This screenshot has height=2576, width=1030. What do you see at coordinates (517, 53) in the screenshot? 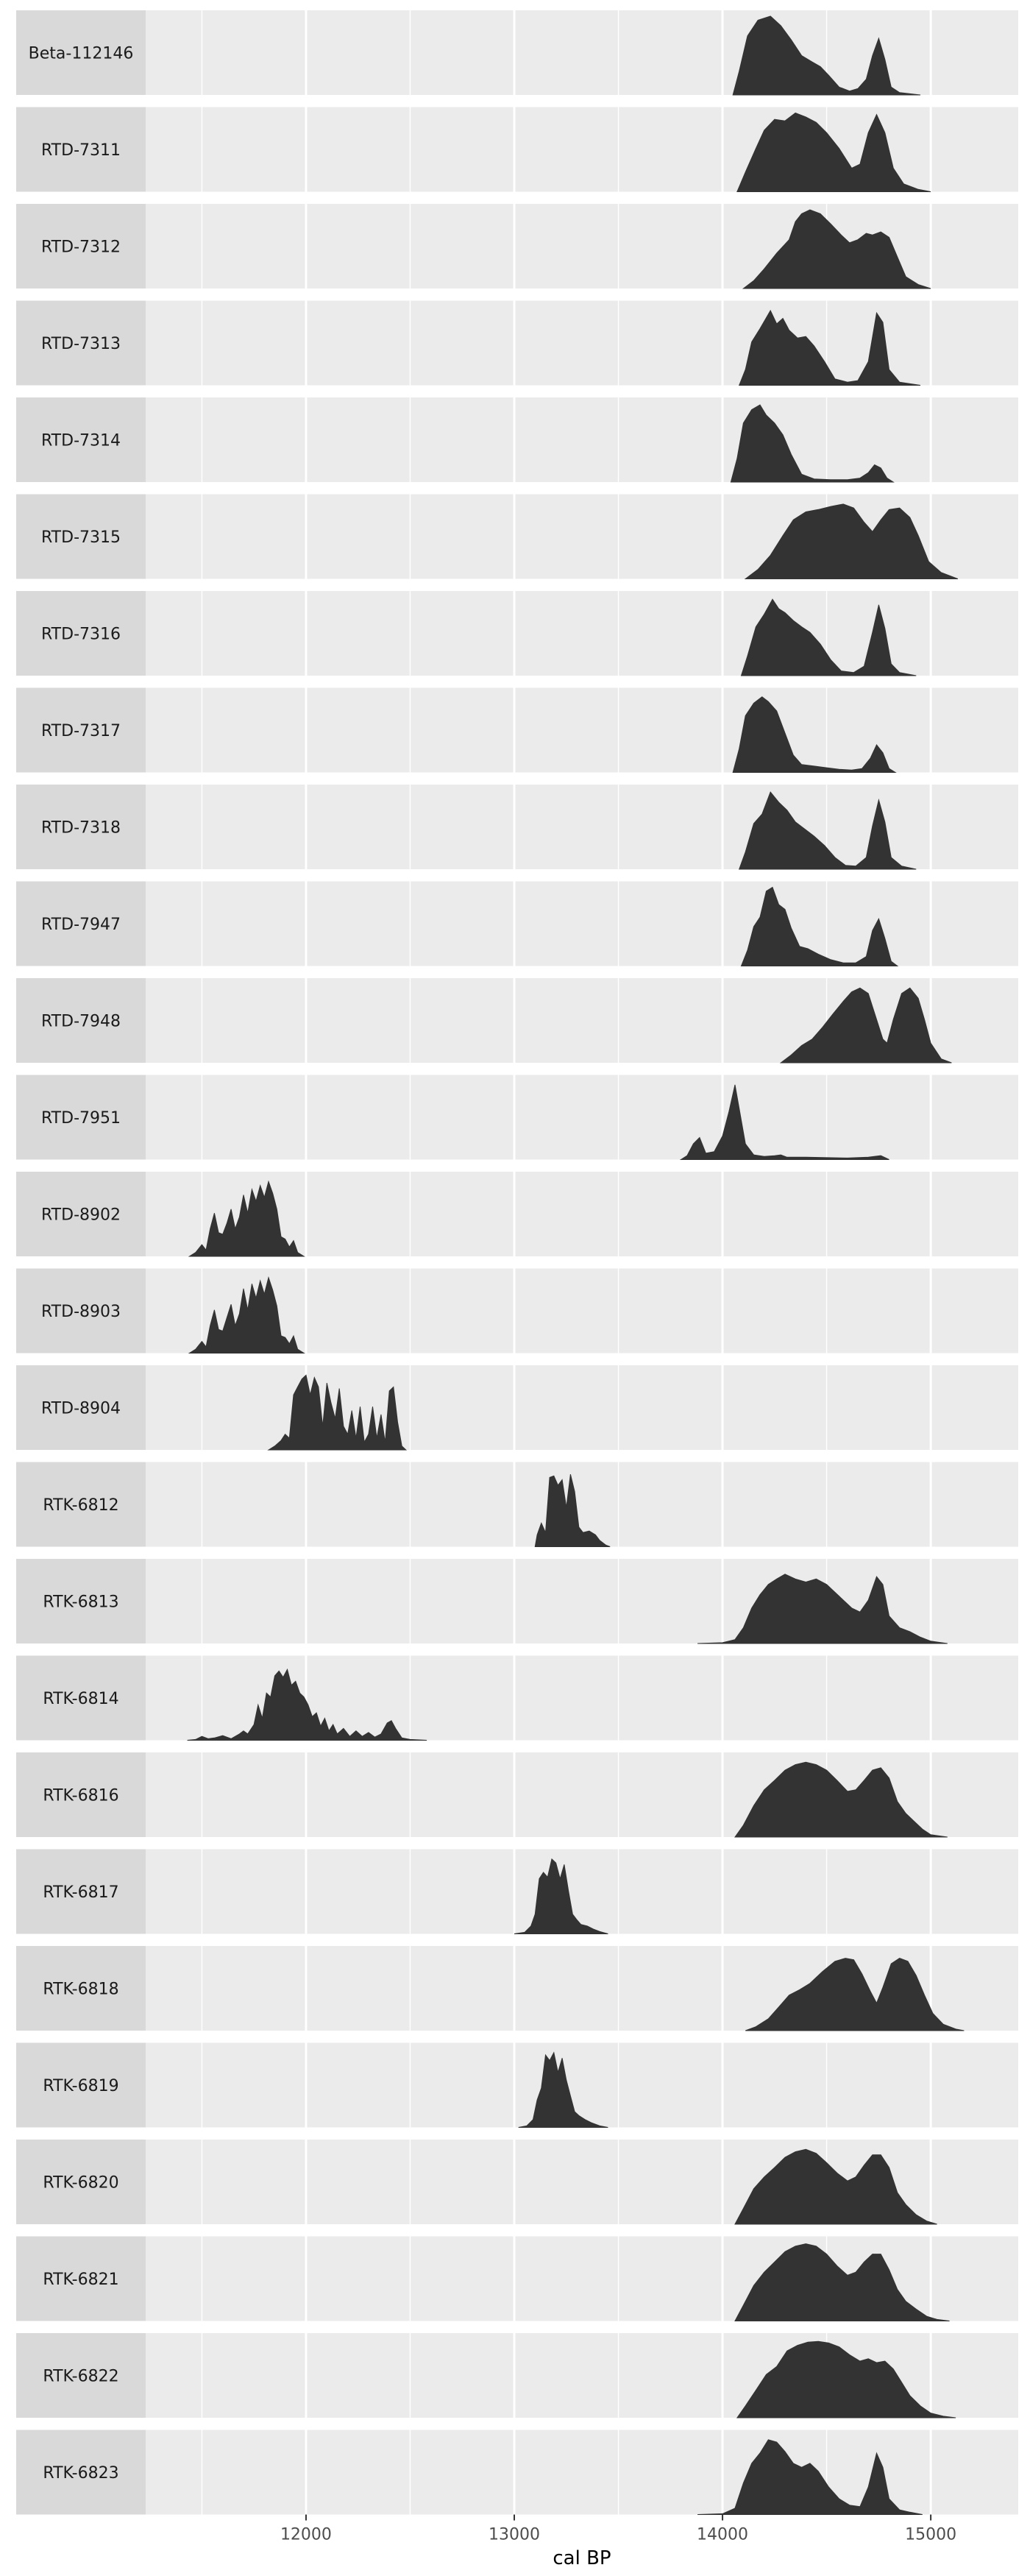
I see `facet-row: Beta-112146` at bounding box center [517, 53].